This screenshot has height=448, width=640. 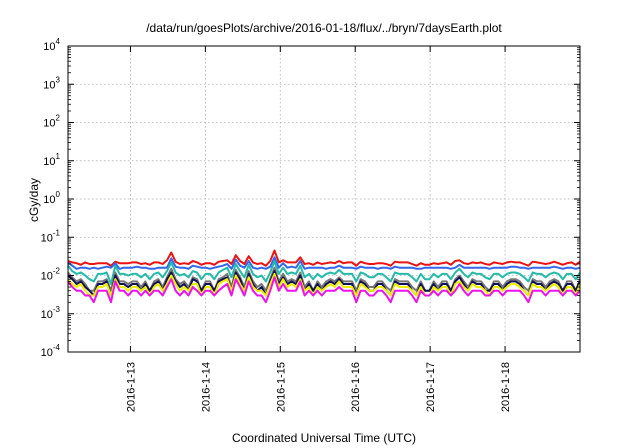 I want to click on x-tick-label: 2016-1-15, so click(x=281, y=387).